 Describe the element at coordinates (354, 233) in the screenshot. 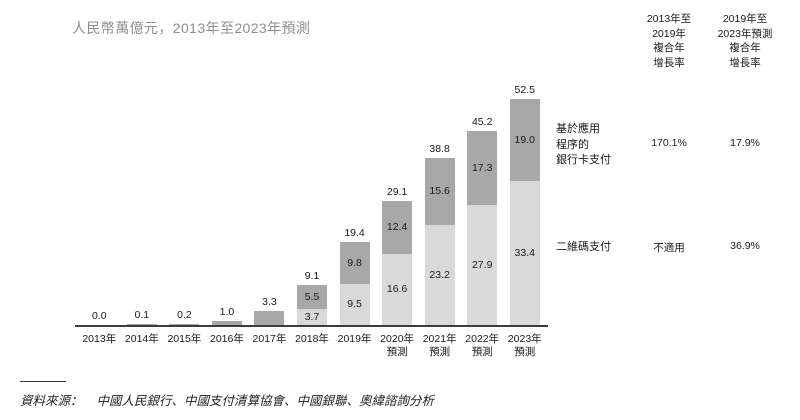

I see `bar-total-label: 19.4` at that location.